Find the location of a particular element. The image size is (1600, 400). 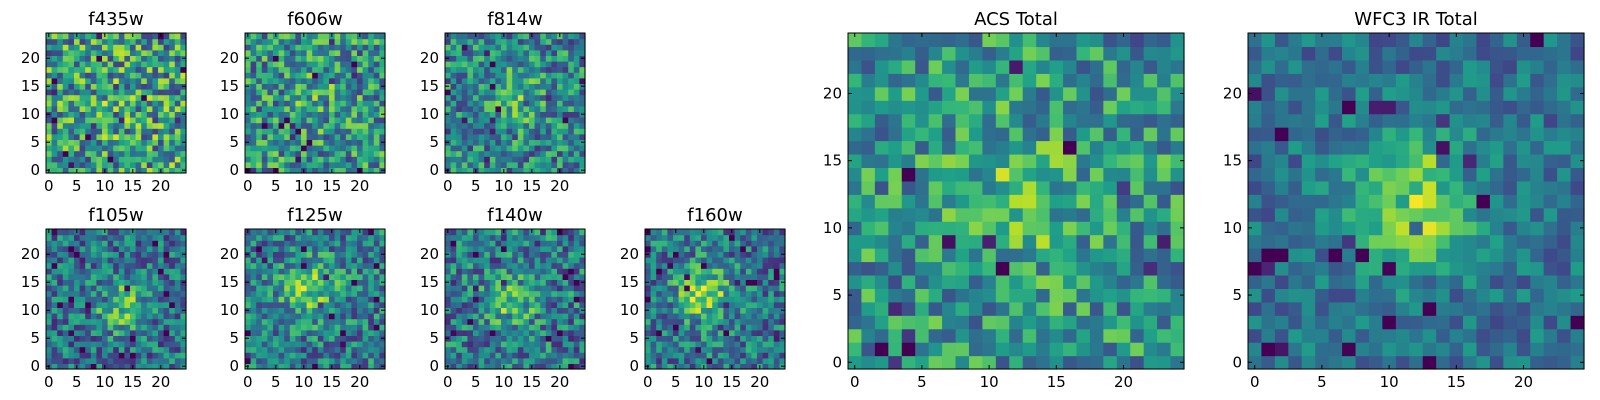

axes-frame is located at coordinates (515, 103).